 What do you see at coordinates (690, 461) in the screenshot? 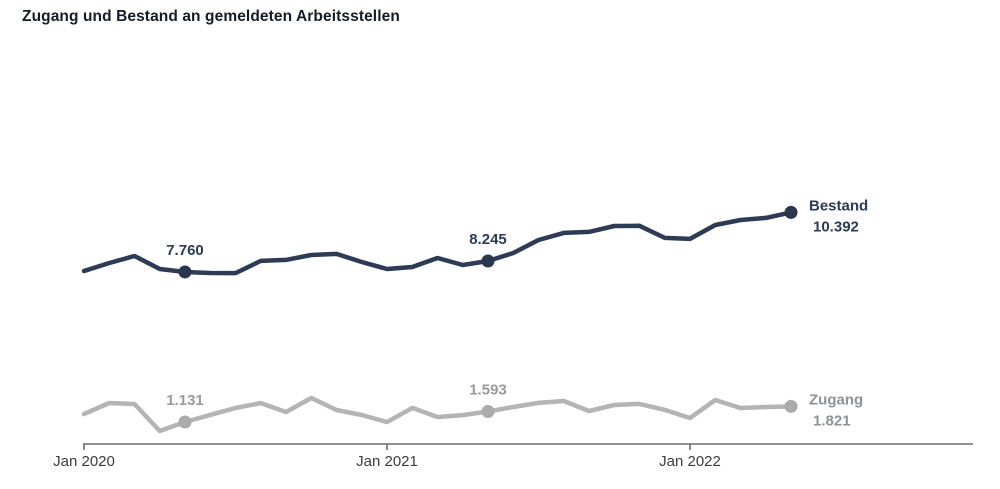
I see `x-axis-tick-label: Jan 2022` at bounding box center [690, 461].